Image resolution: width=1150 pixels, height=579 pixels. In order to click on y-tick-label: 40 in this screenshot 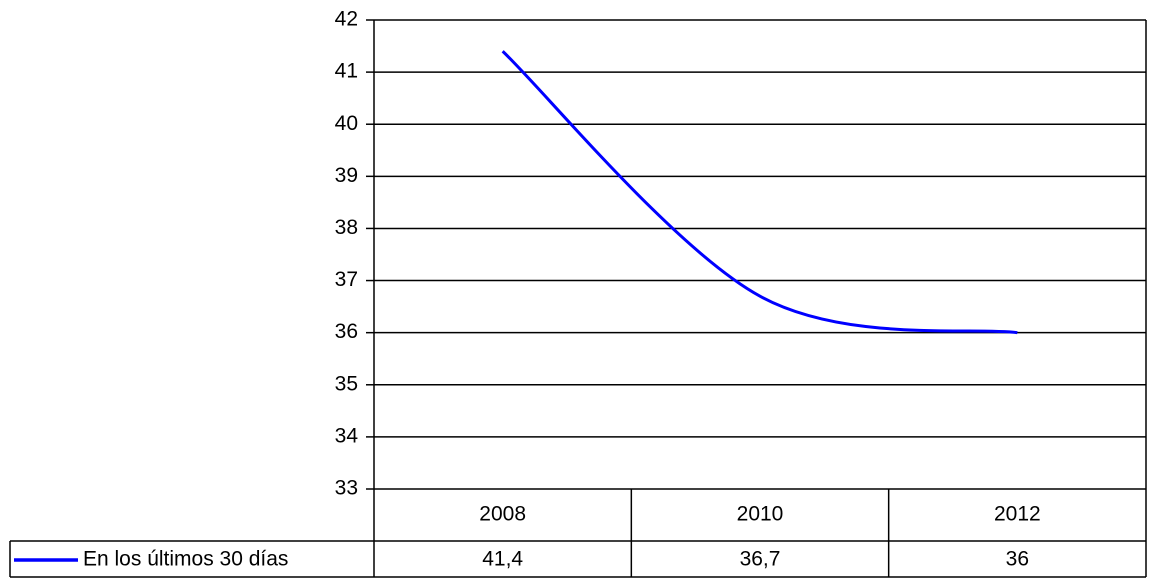, I will do `click(346, 123)`.